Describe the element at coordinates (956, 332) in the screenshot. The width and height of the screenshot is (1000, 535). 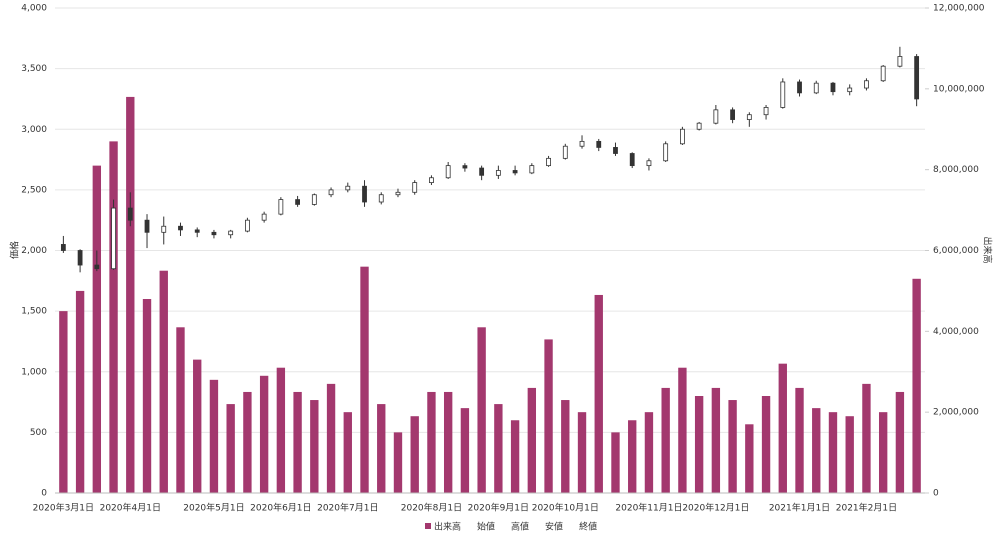
I see `y2-tick-label: 4,000,000` at that location.